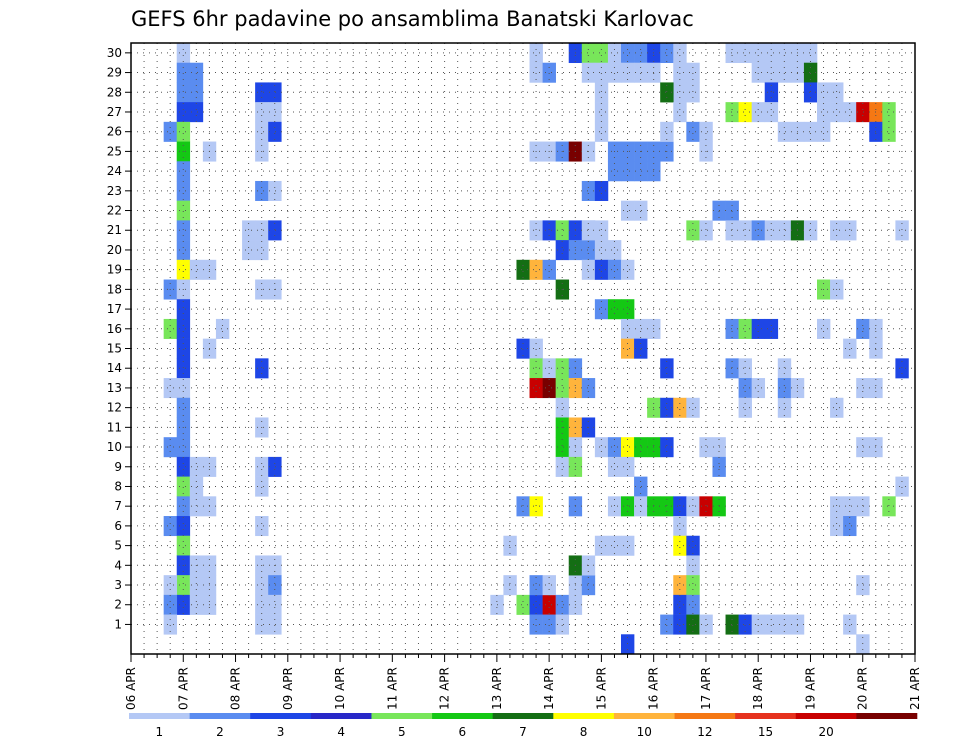  I want to click on y-tick-label: 19, so click(114, 270).